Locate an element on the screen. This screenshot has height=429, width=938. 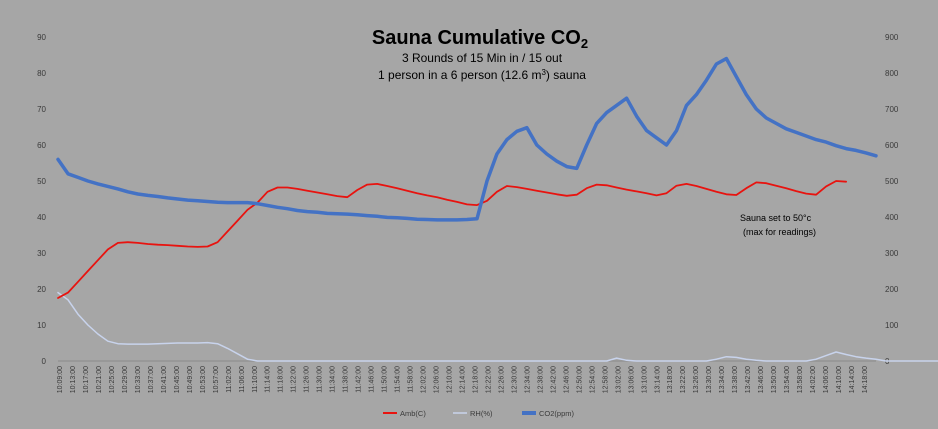
x-tick-label: 14:02:00 is located at coordinates (813, 379).